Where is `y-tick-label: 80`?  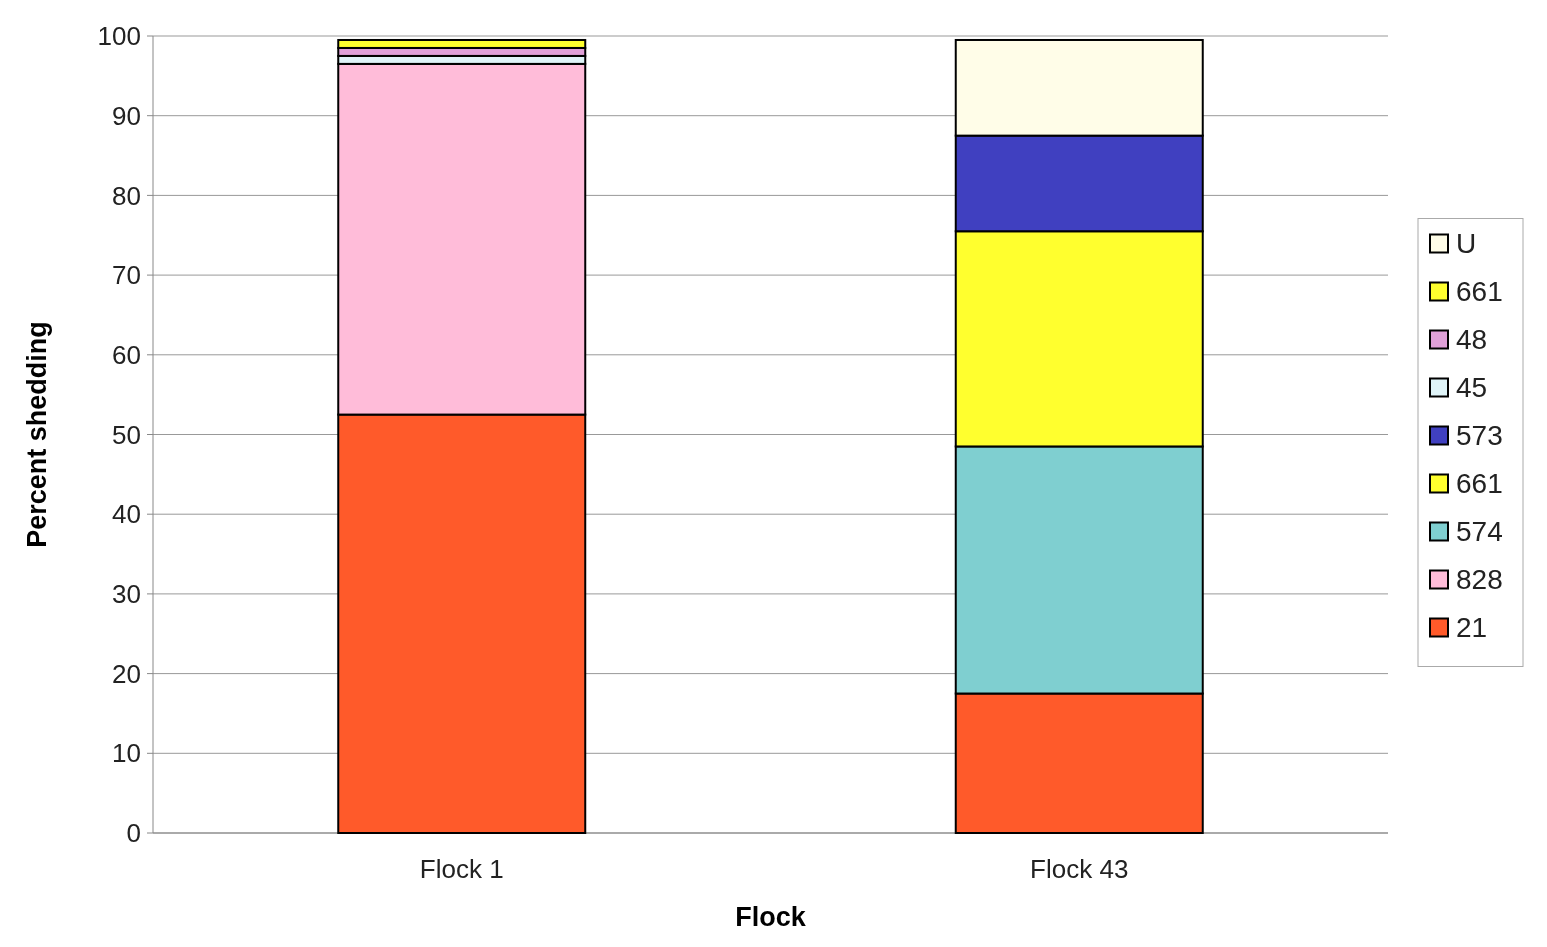
y-tick-label: 80 is located at coordinates (126, 195).